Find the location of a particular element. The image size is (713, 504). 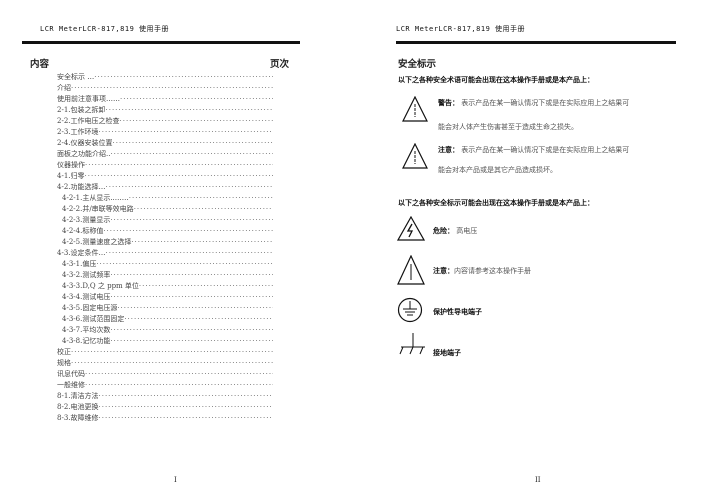

toc-entry: 8-1.清洁方法 is located at coordinates (165, 396).